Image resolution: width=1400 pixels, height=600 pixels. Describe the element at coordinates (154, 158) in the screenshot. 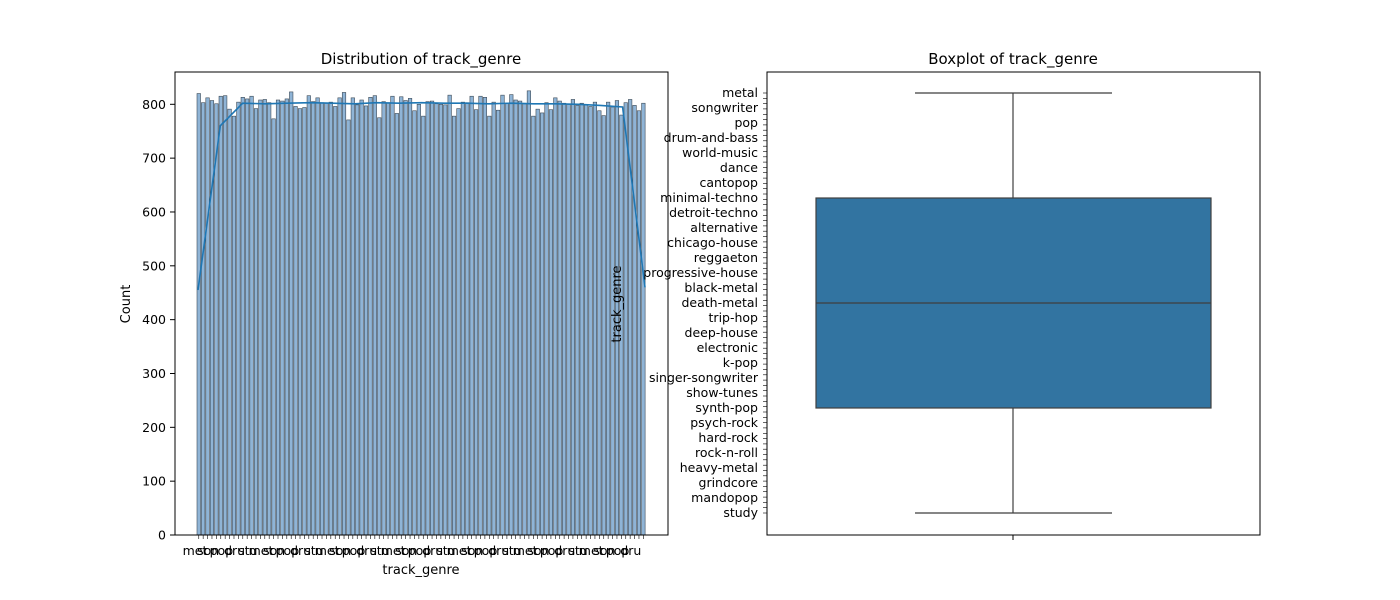

I see `histogram-y-tick-label: 700` at that location.